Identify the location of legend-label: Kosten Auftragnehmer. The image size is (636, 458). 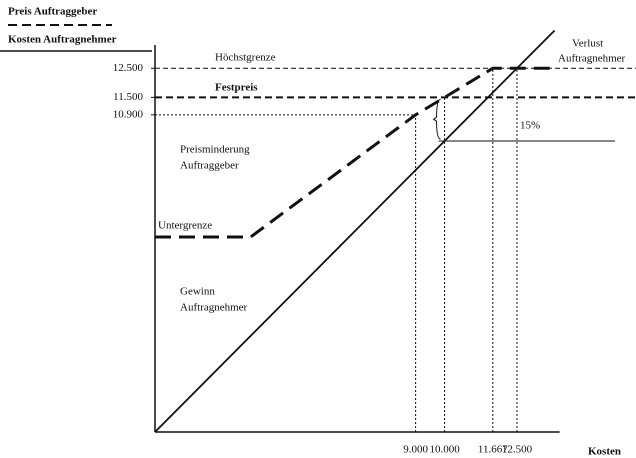
(62, 40).